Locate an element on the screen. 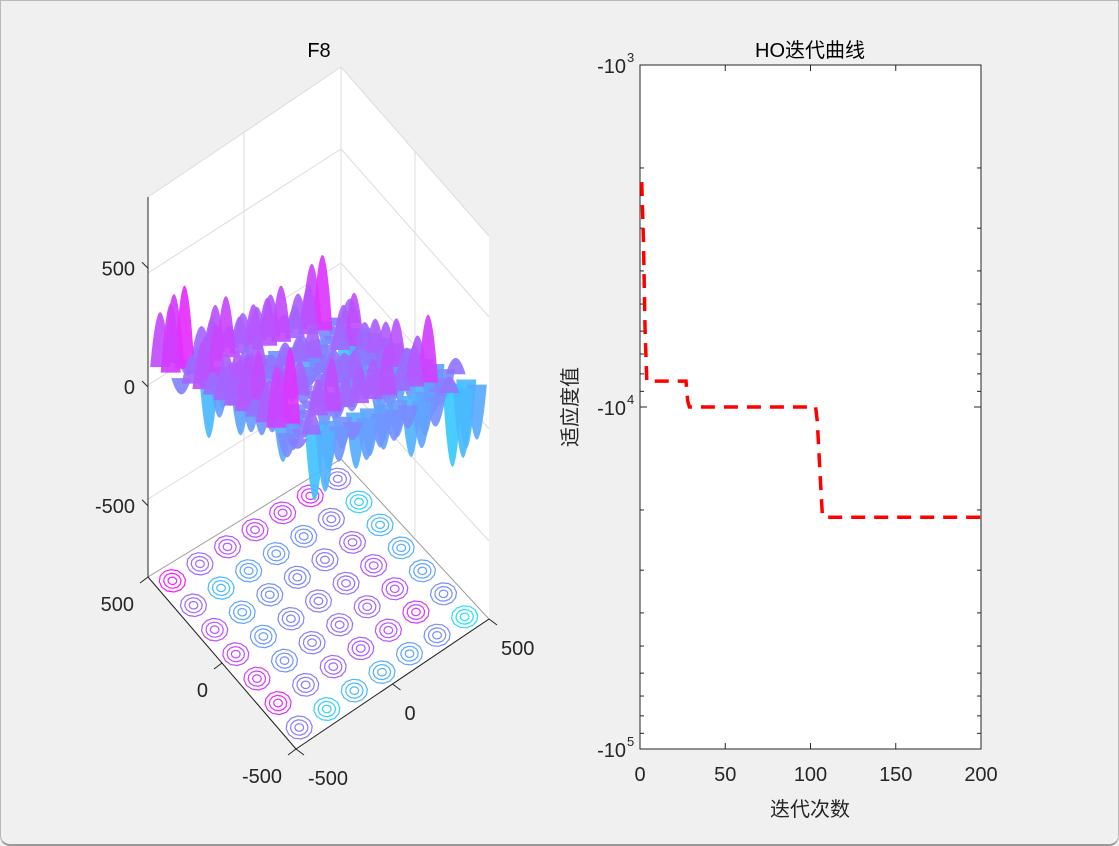 This screenshot has width=1119, height=846. x-tick-label: 100 is located at coordinates (810, 775).